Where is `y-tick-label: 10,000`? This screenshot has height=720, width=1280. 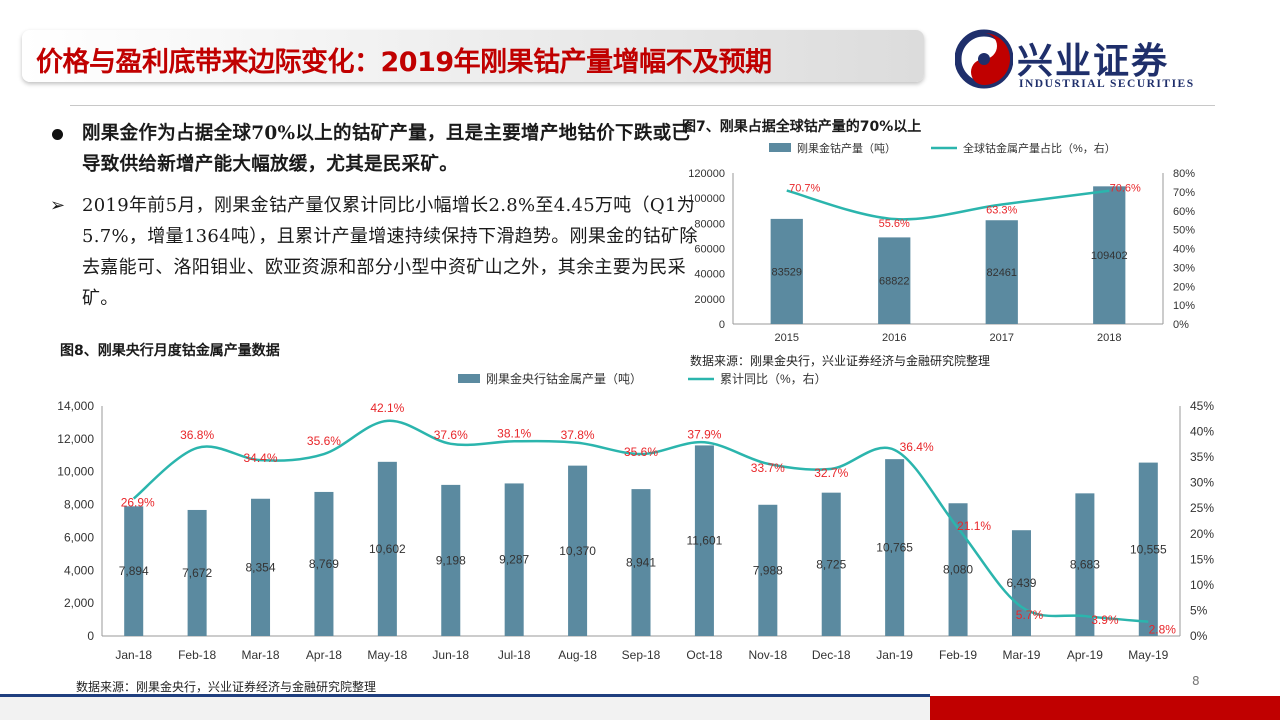 y-tick-label: 10,000 is located at coordinates (75, 472).